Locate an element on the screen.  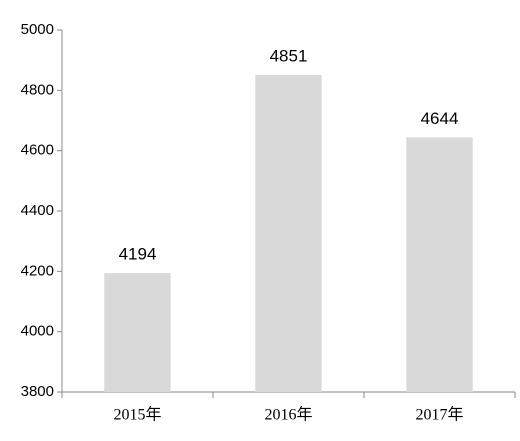
y-tick-label: 3800 is located at coordinates (37, 391).